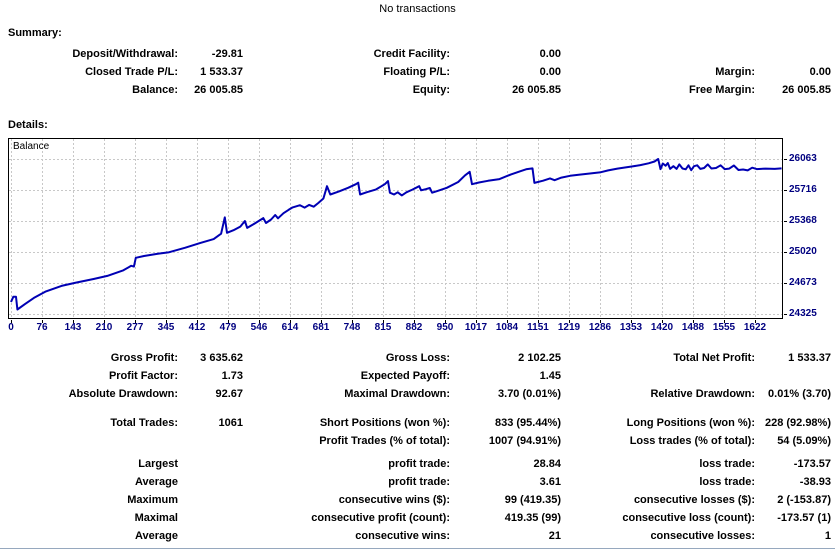  I want to click on stat-label: Free Margin:, so click(721, 90).